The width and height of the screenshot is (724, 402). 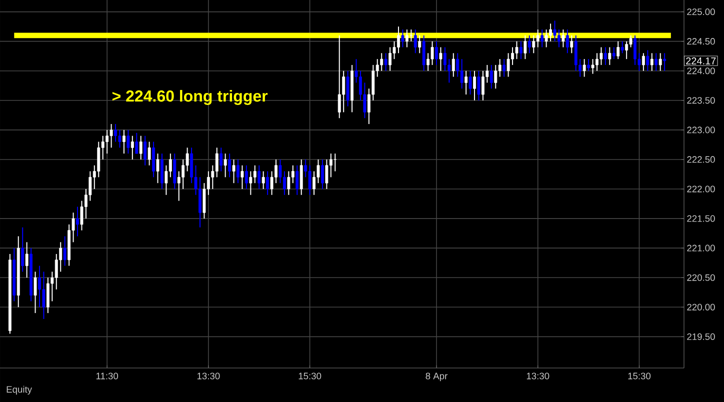 I want to click on y-tick-label: 221.00, so click(x=701, y=248).